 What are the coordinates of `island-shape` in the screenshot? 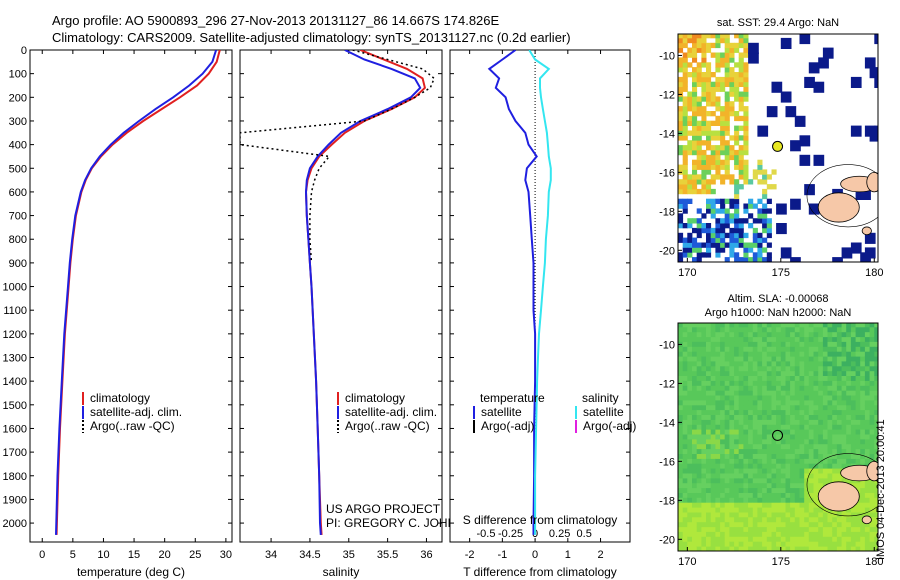 It's located at (866, 231).